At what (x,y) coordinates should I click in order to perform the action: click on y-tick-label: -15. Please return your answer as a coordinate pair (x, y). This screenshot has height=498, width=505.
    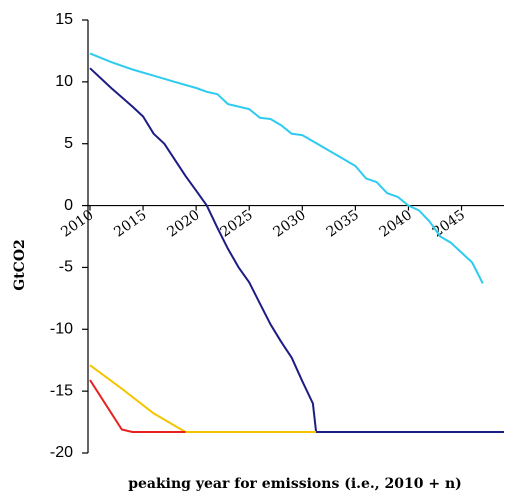
    Looking at the image, I should click on (61, 390).